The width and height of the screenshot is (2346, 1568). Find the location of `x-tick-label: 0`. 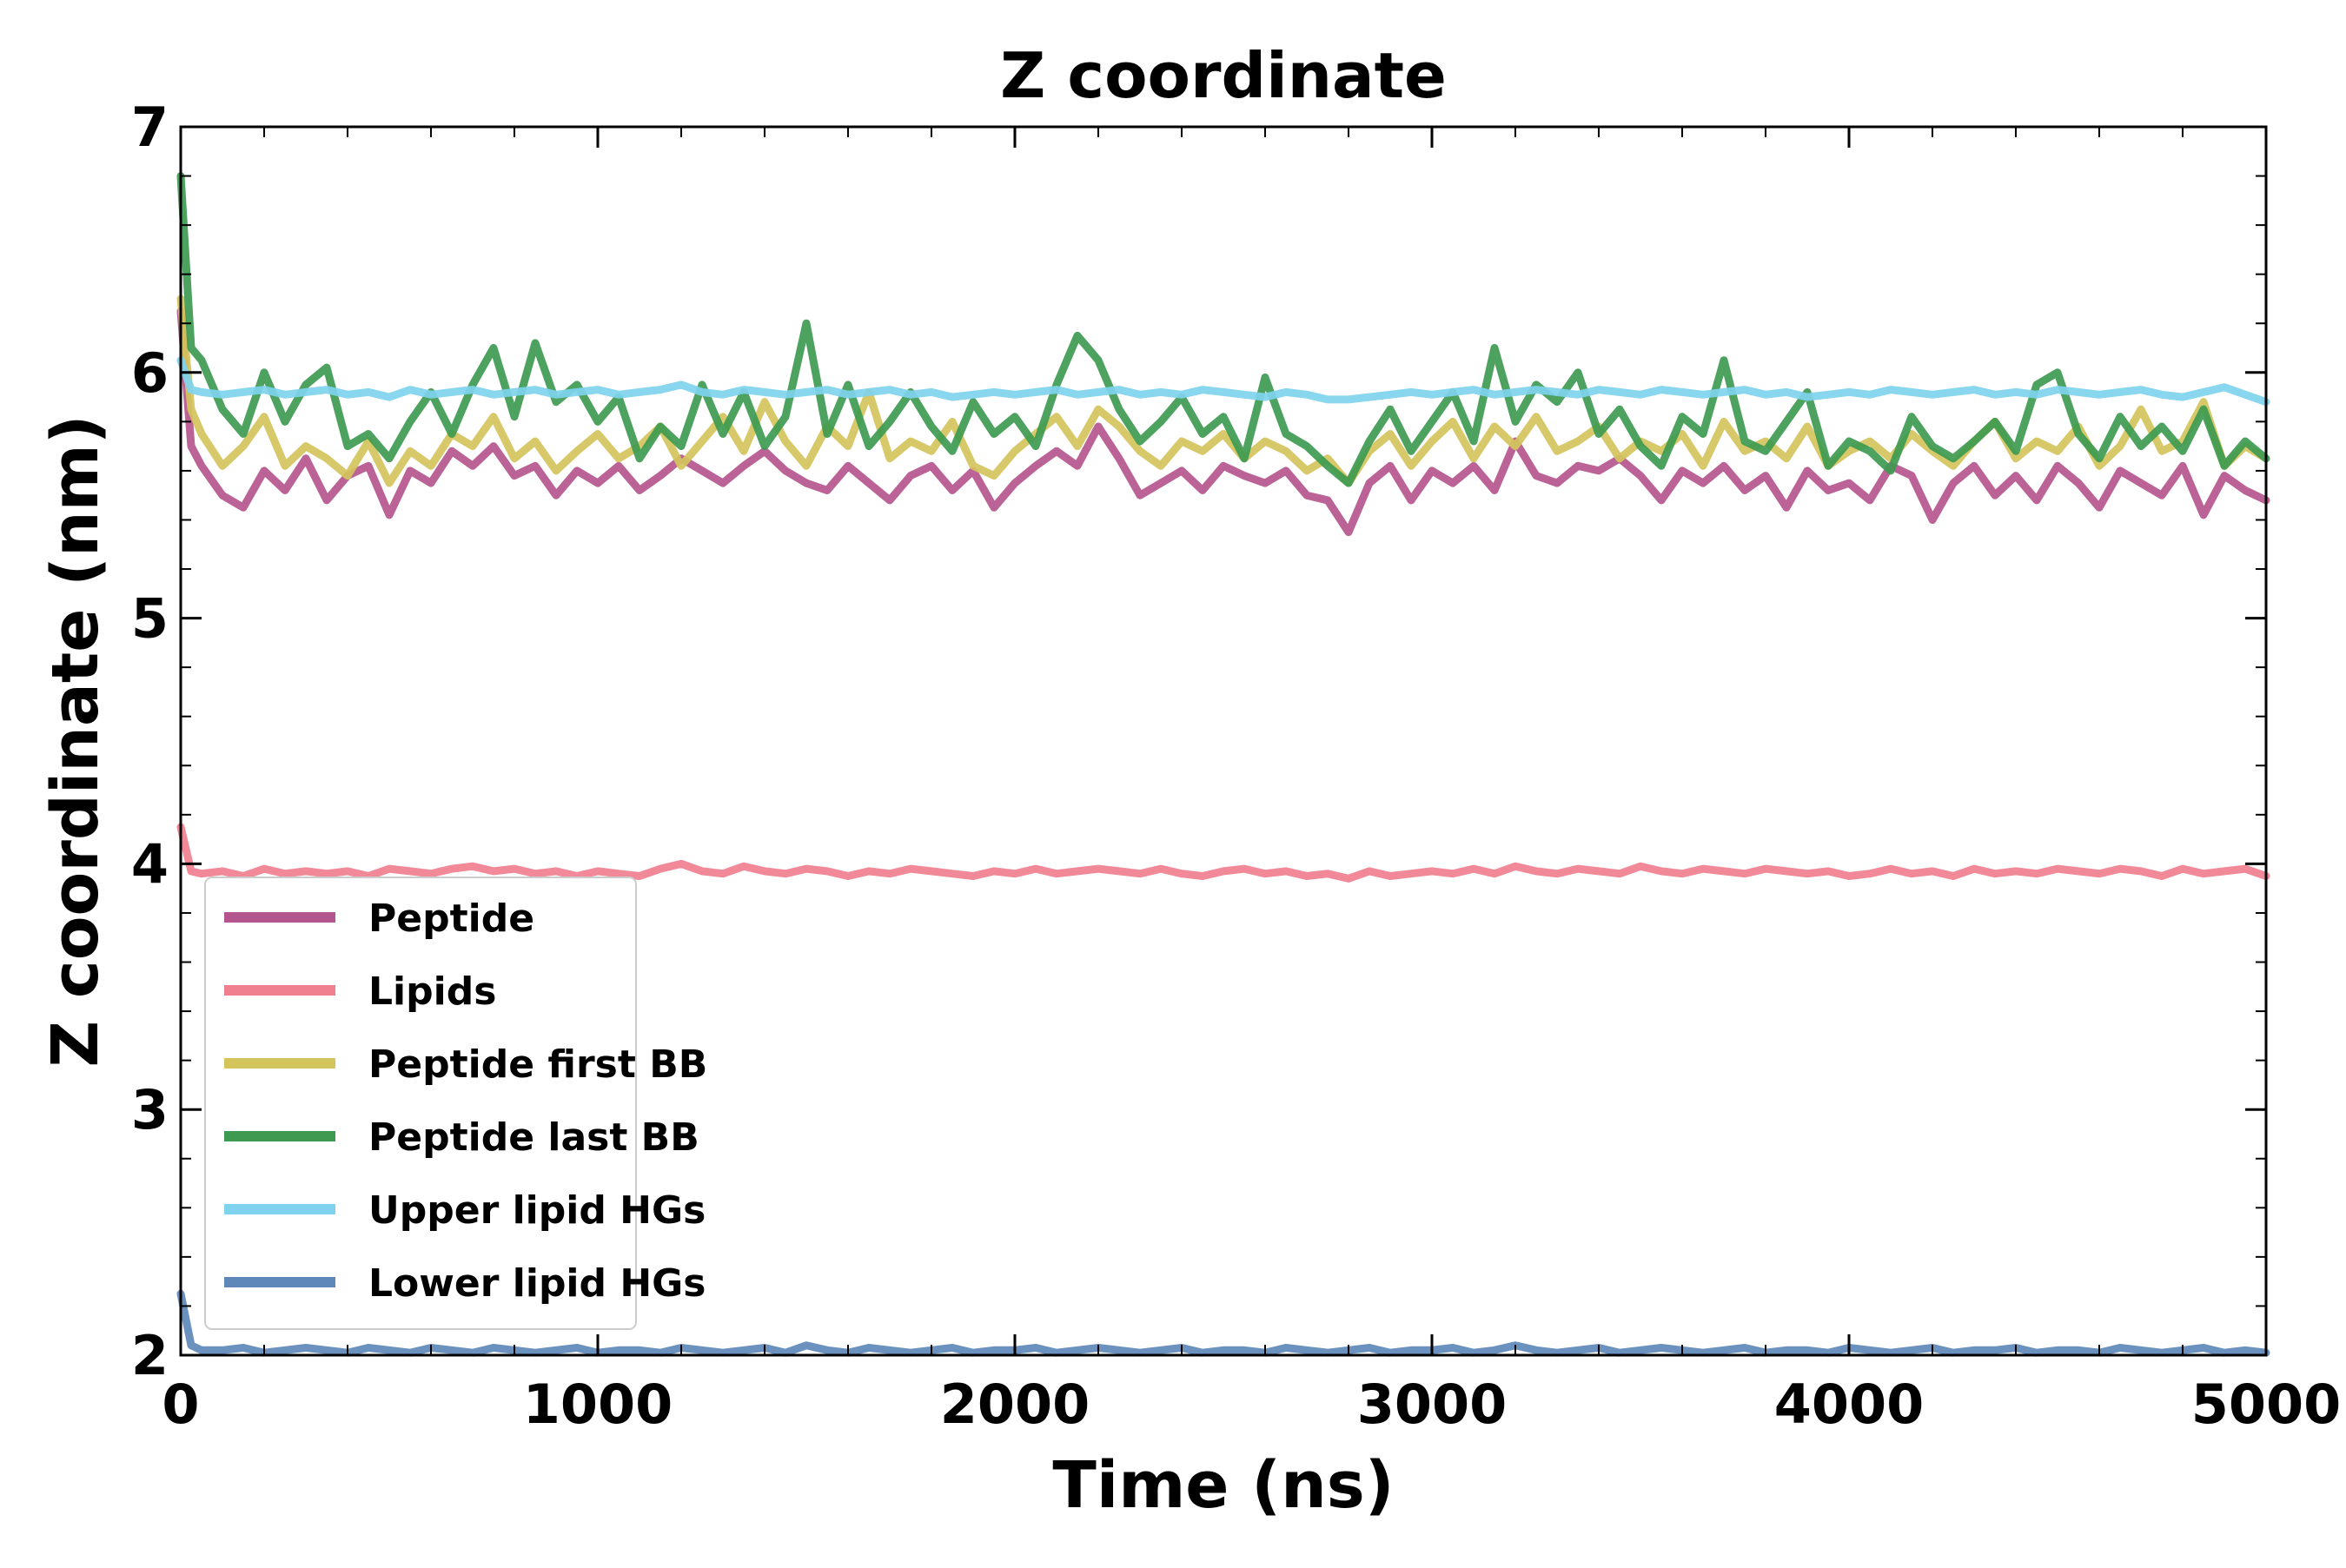

x-tick-label: 0 is located at coordinates (180, 1404).